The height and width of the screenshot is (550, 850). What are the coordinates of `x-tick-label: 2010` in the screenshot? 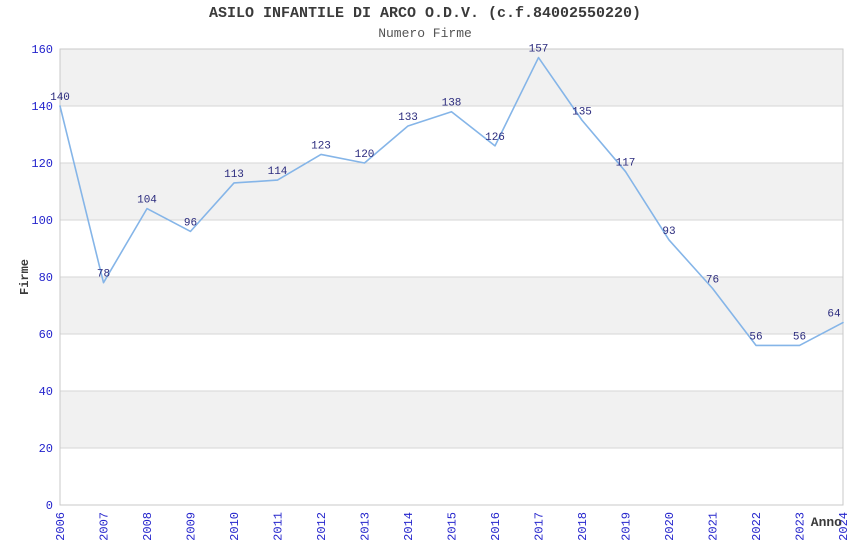 It's located at (235, 526).